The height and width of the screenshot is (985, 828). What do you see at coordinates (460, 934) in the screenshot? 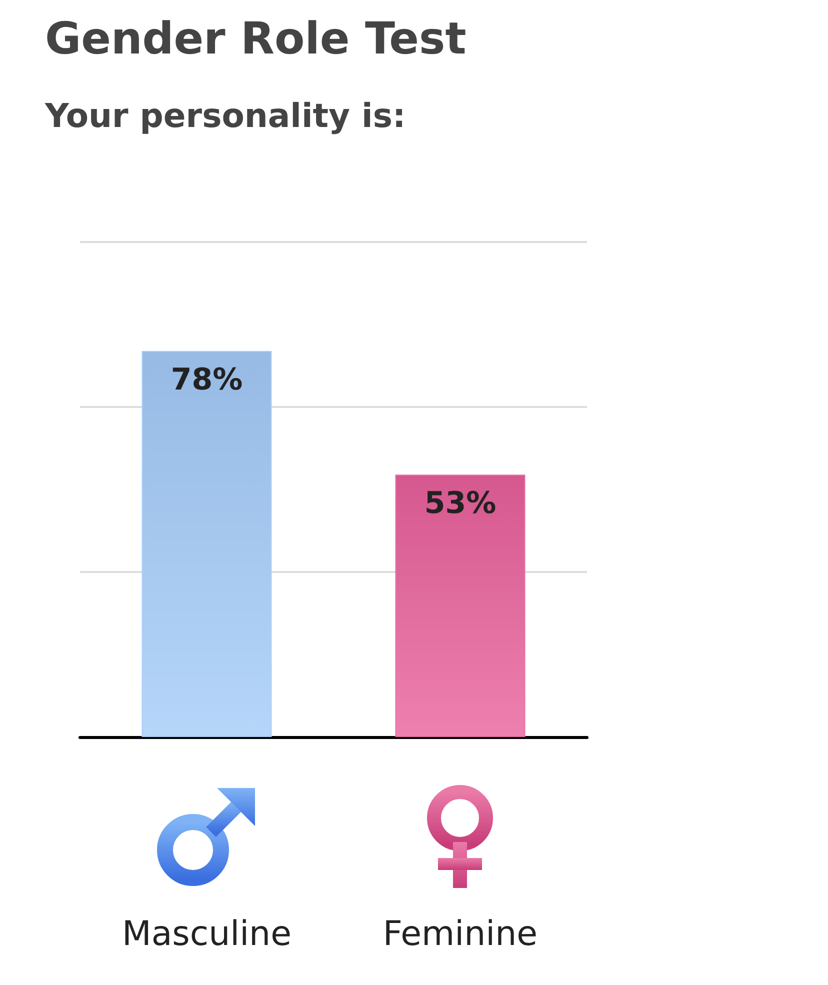
I see `x-tick-label: Feminine` at bounding box center [460, 934].